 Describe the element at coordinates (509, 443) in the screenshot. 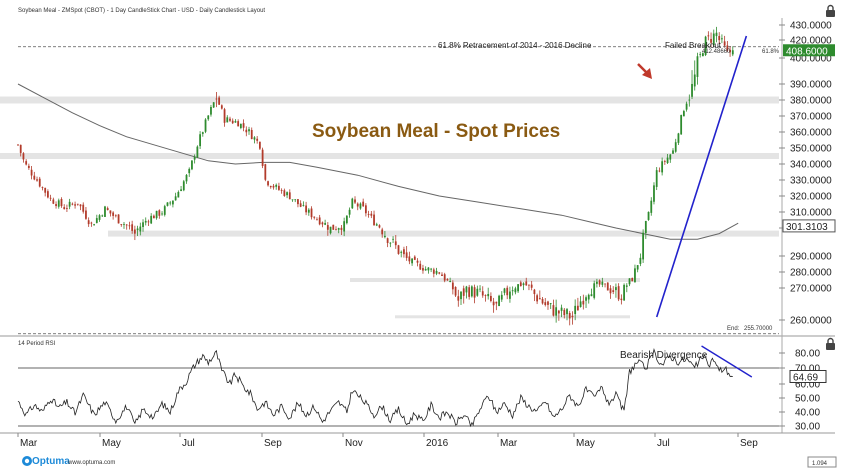

I see `time-tick-label: Mar` at that location.